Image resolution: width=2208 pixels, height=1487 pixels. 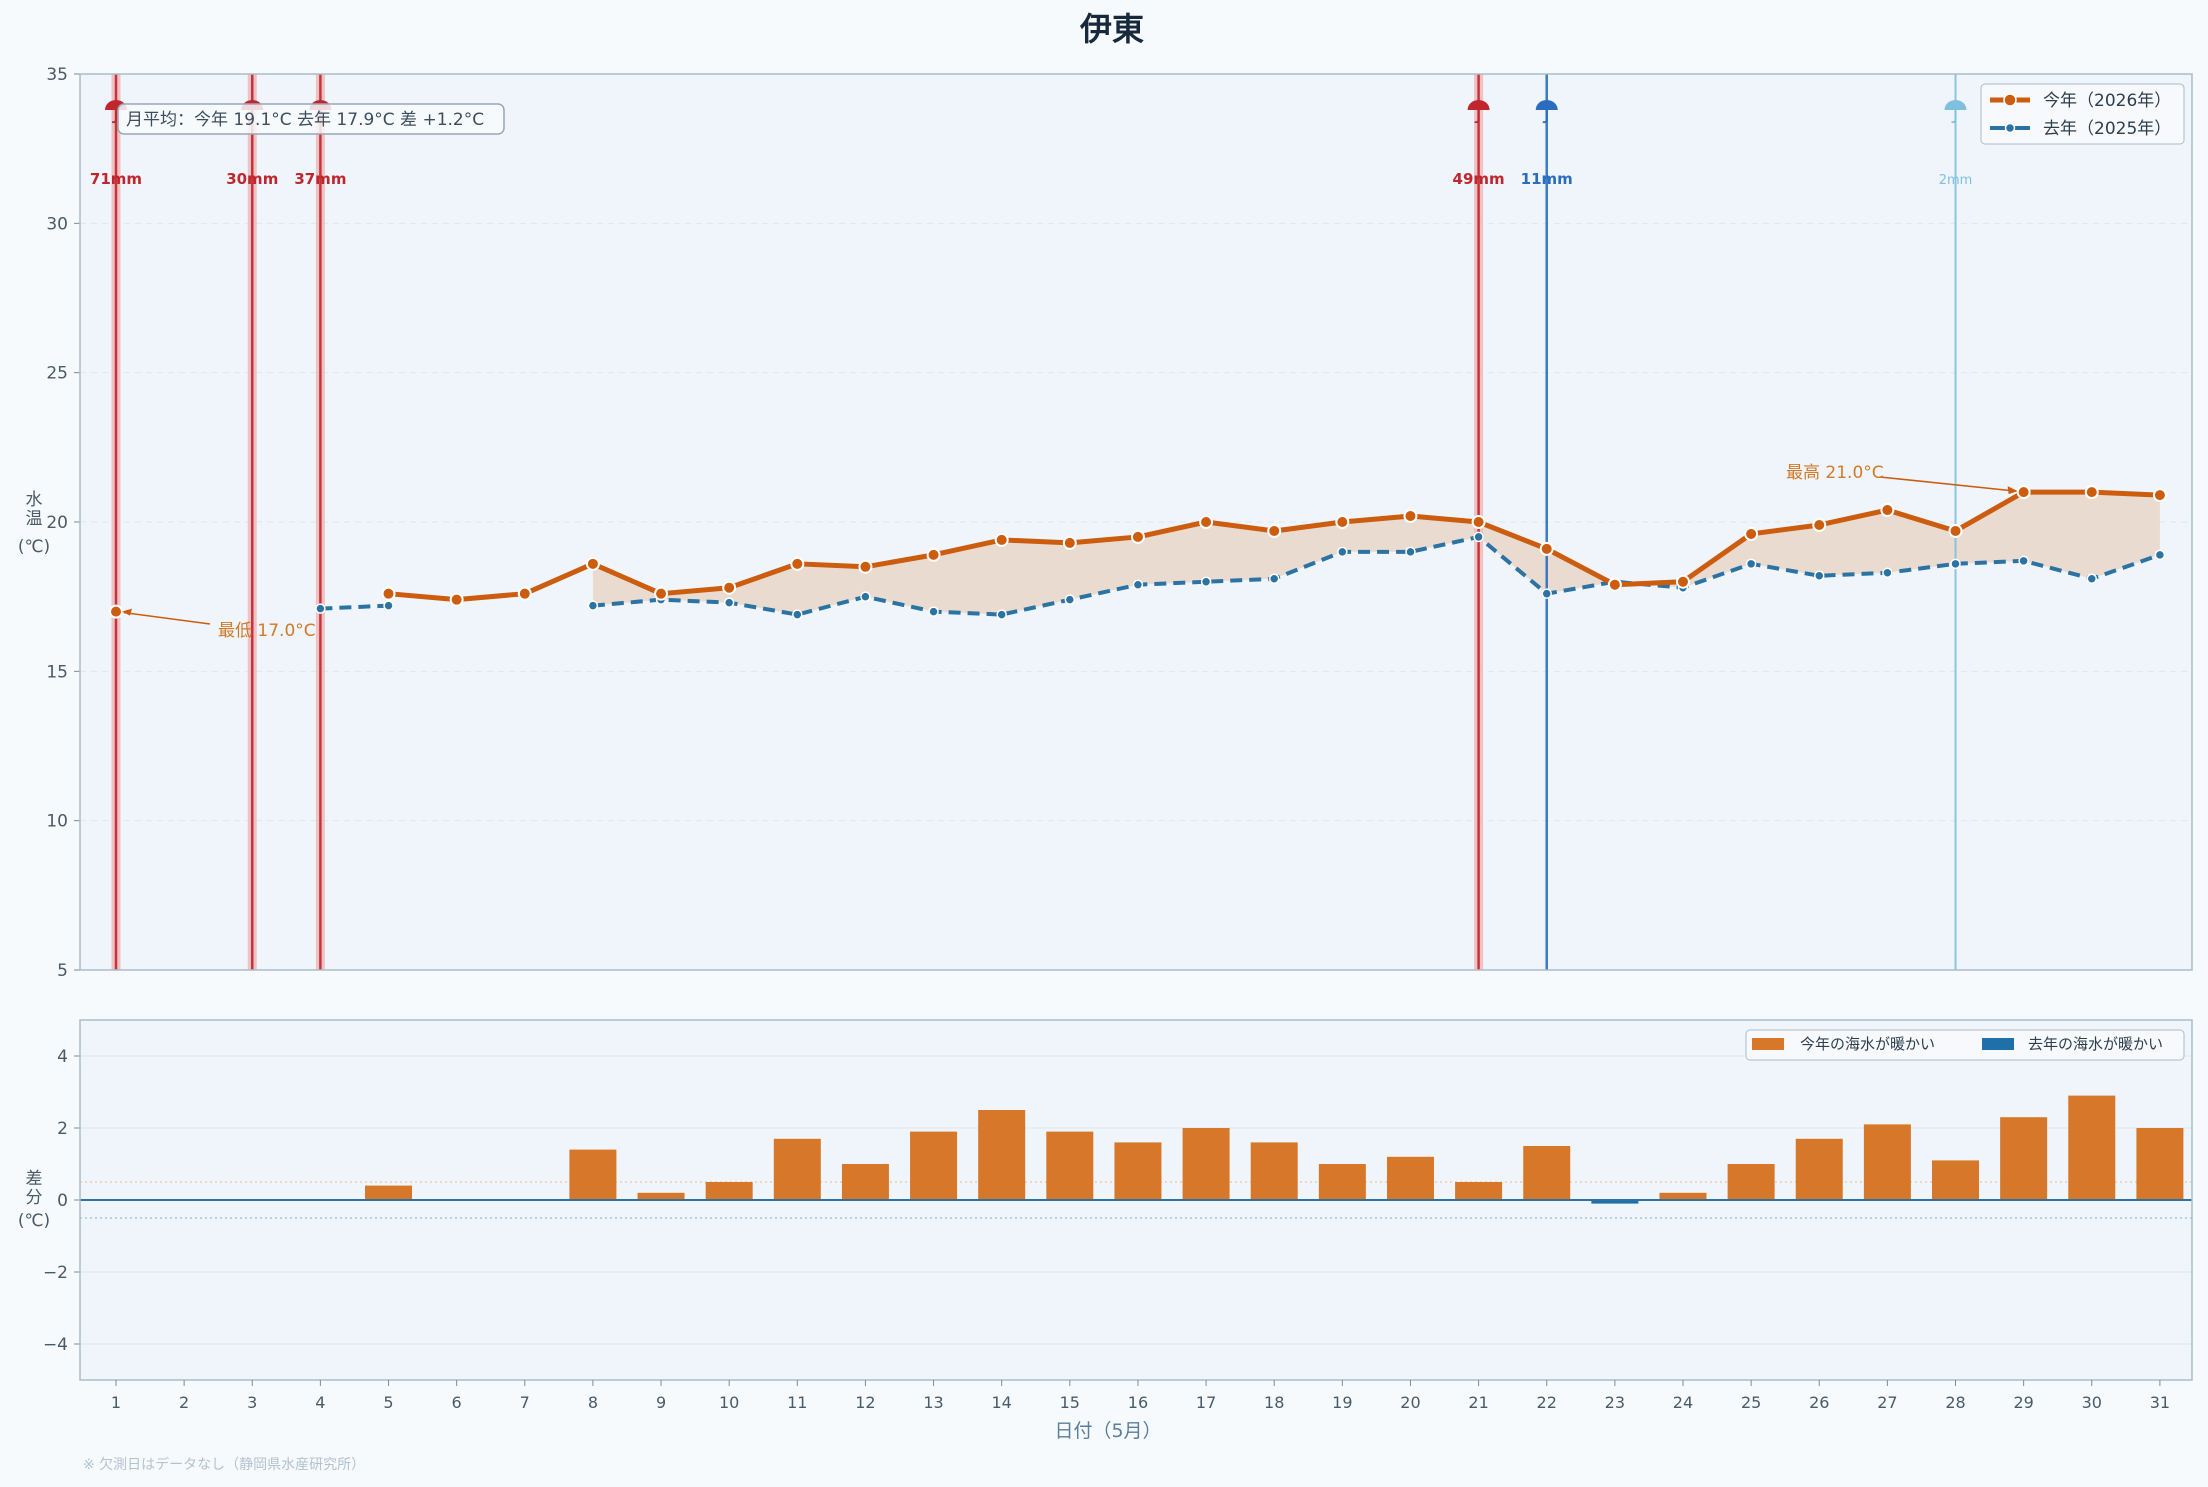 I want to click on x-tick-label: 18, so click(x=1274, y=1402).